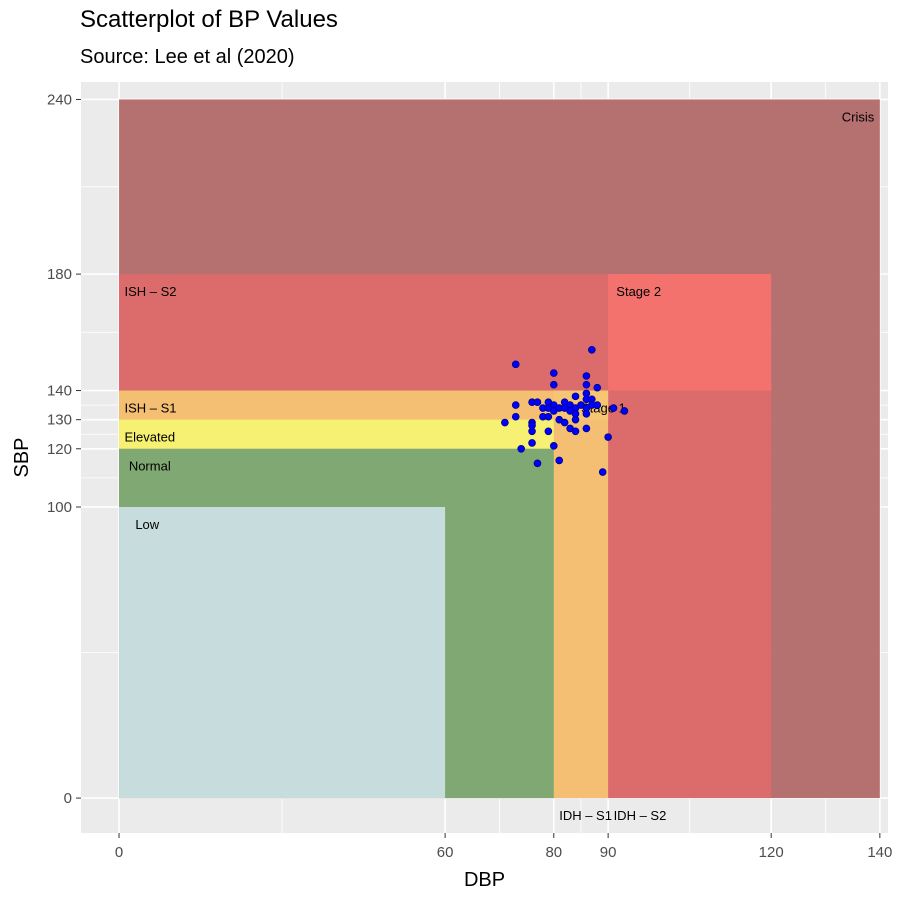 The width and height of the screenshot is (900, 900). I want to click on x-tick-label: 140, so click(879, 852).